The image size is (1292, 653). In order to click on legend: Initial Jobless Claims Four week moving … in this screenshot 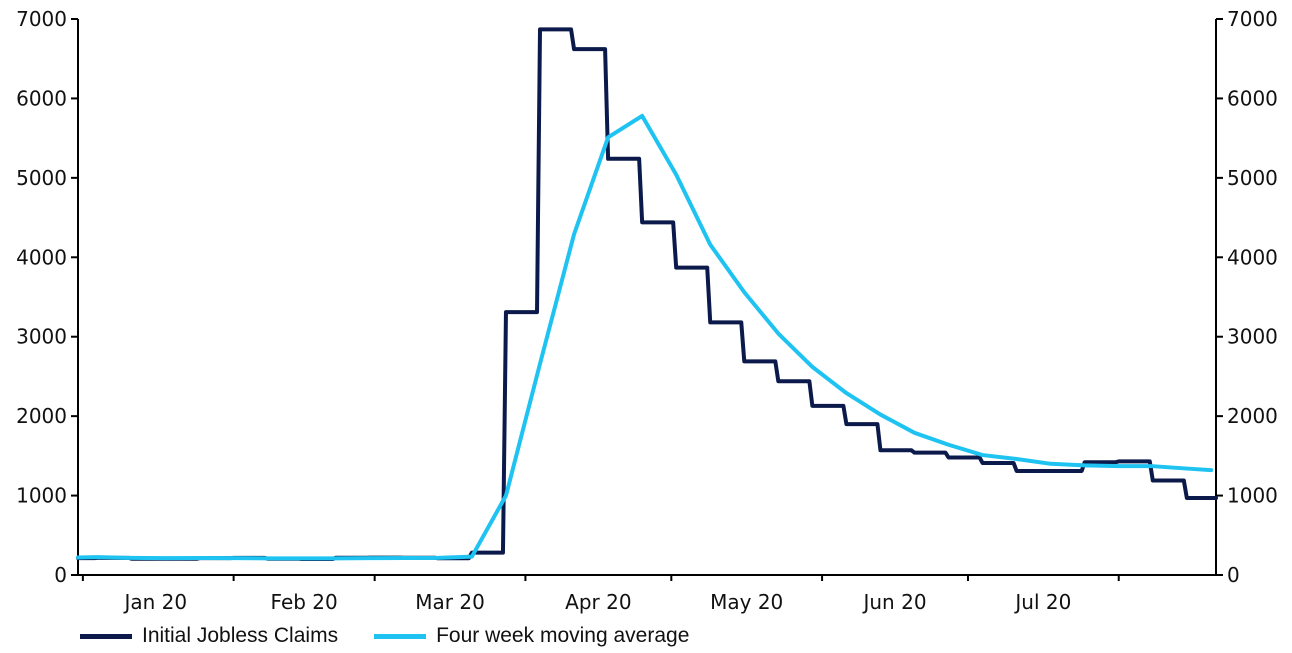, I will do `click(384, 636)`.